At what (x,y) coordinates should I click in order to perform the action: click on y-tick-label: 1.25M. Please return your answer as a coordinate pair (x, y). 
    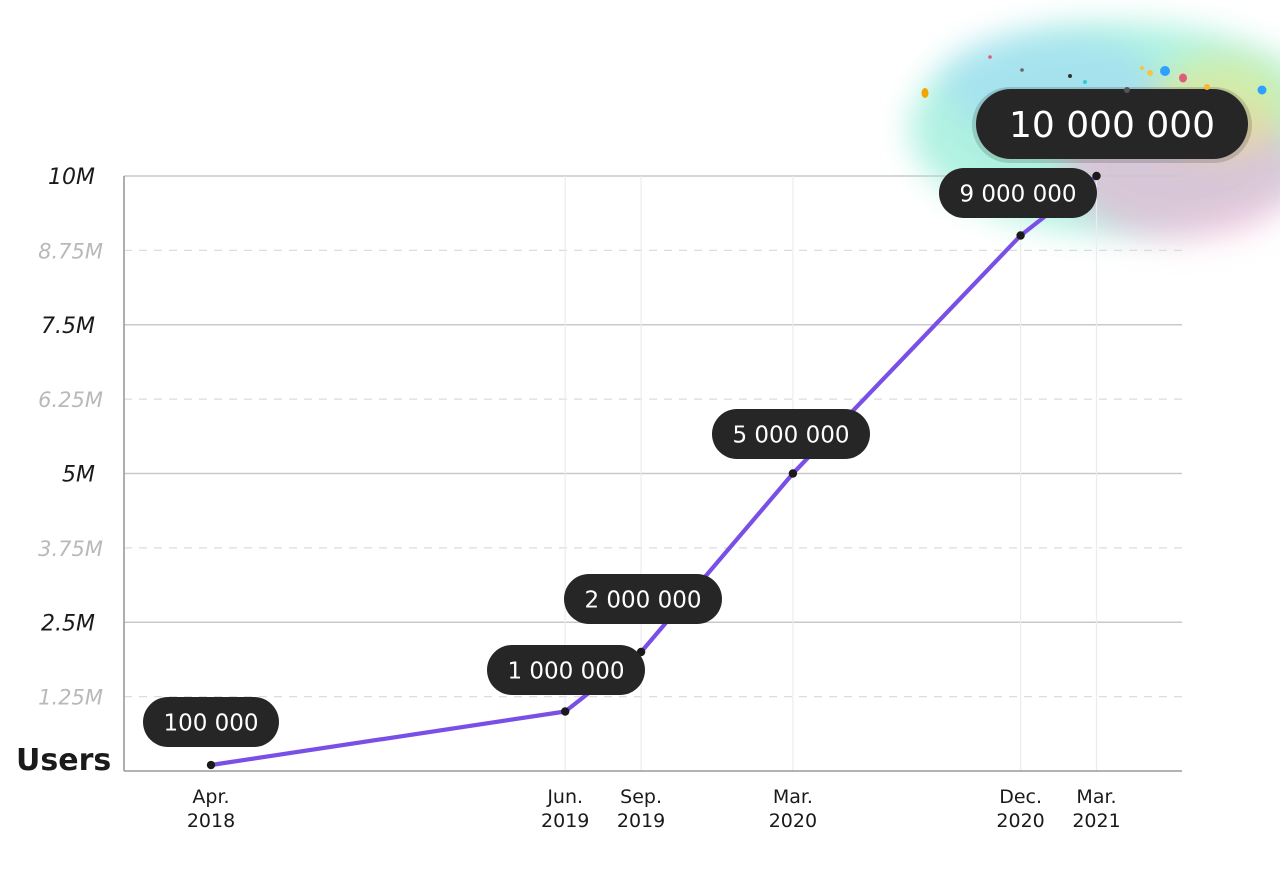
    Looking at the image, I should click on (70, 698).